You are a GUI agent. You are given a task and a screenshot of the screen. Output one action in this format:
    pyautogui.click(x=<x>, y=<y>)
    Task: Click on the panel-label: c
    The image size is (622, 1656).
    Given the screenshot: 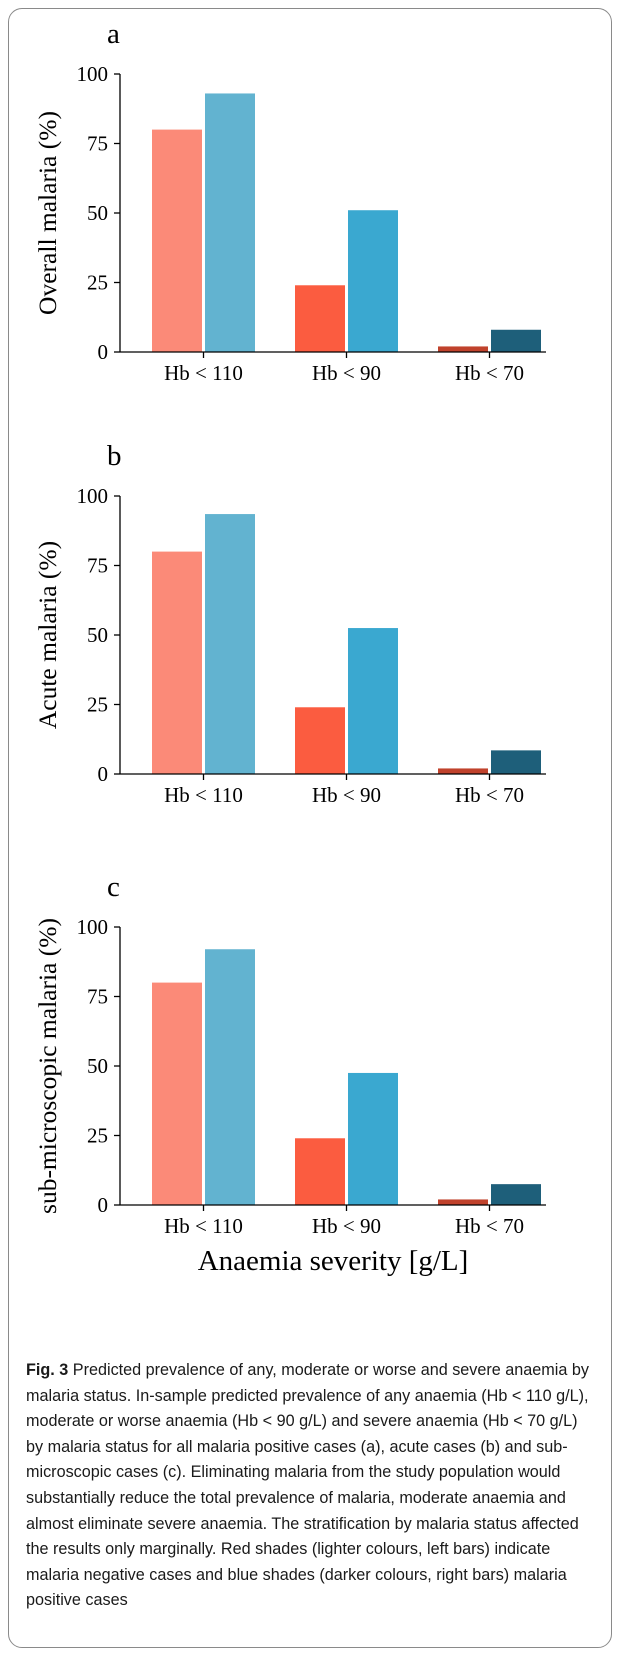 What is the action you would take?
    pyautogui.click(x=113, y=887)
    